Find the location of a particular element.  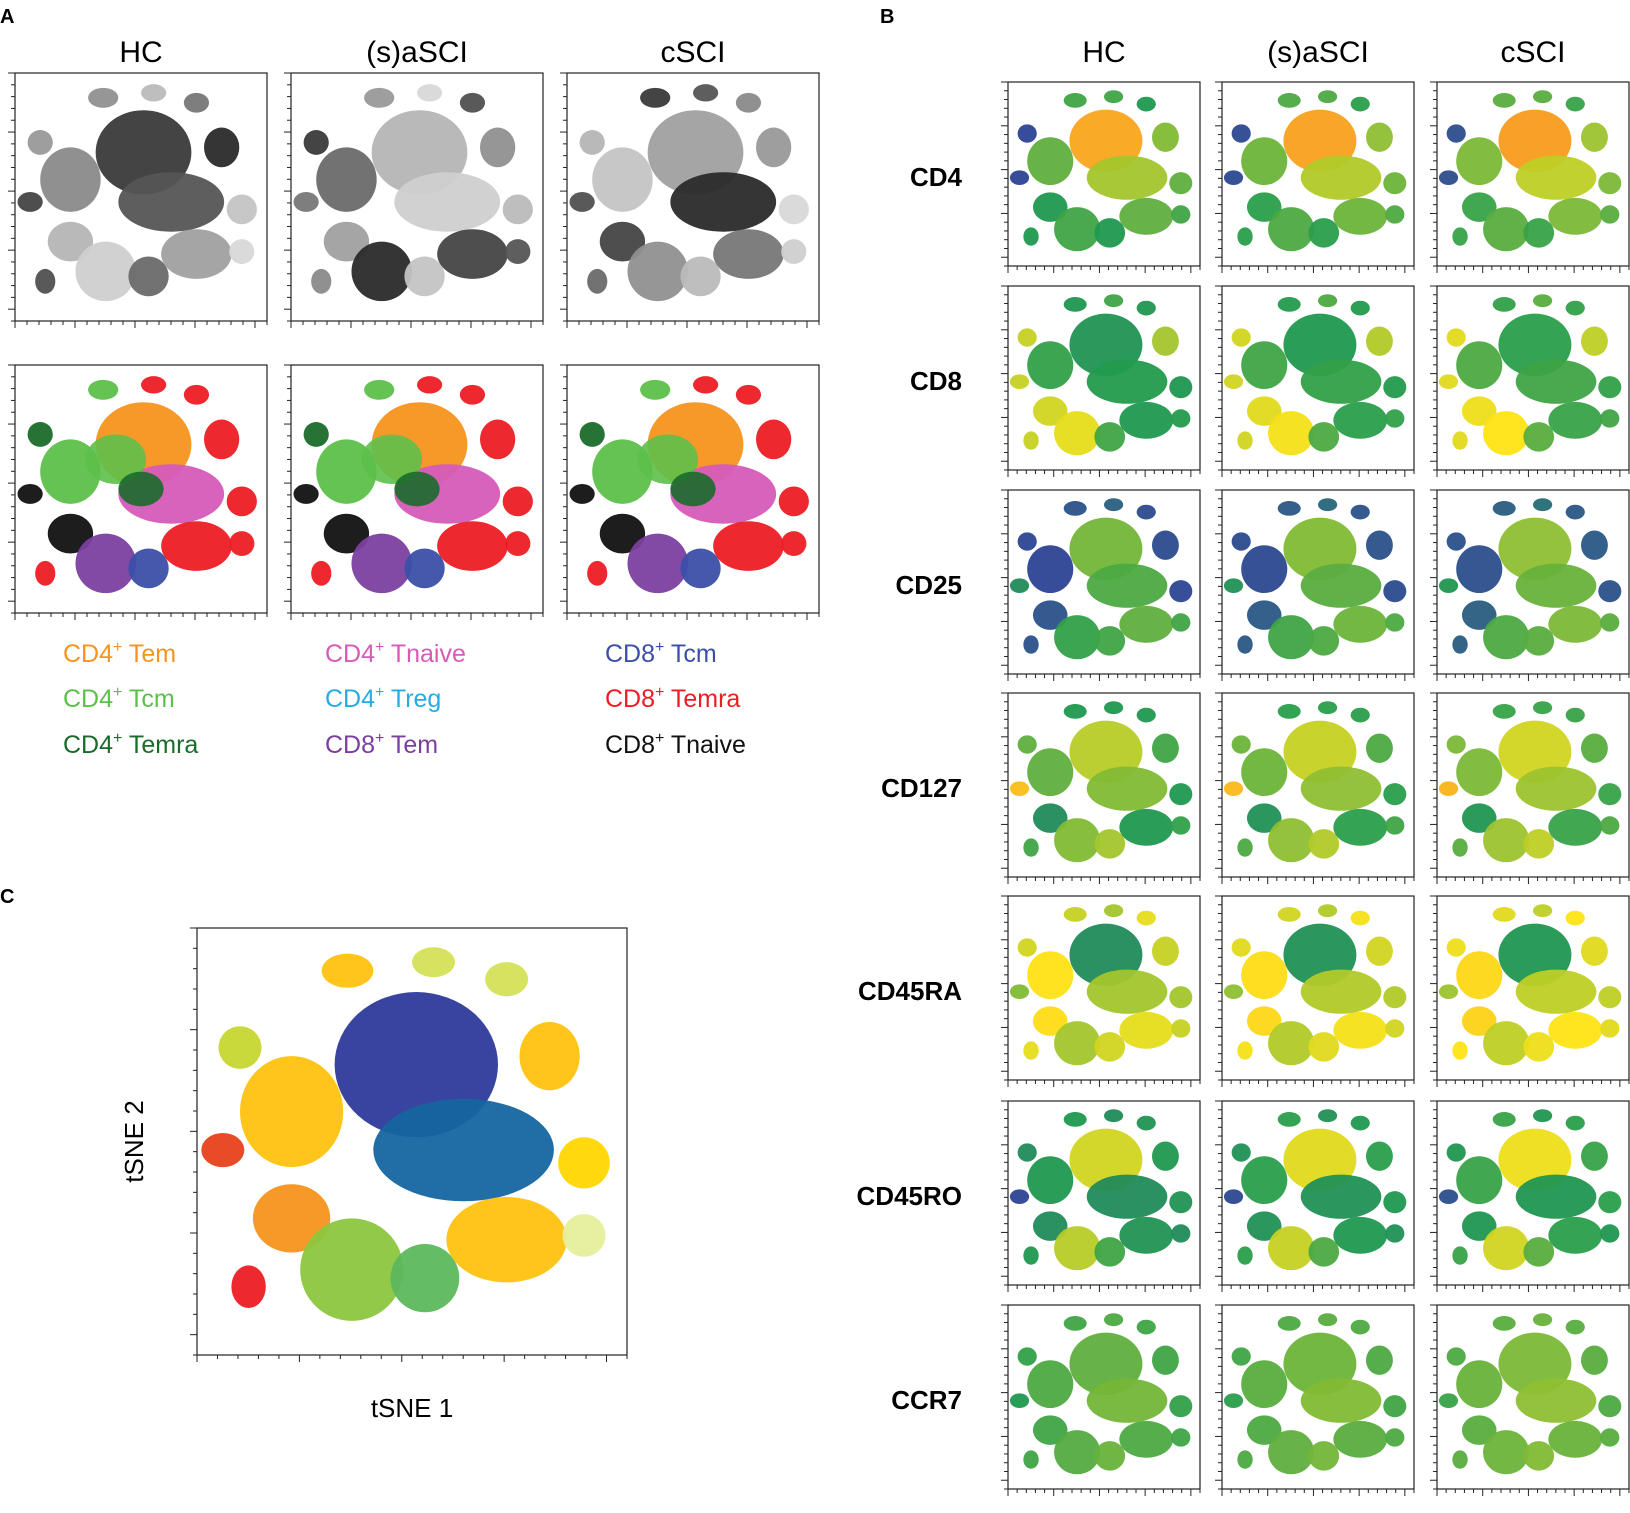

panel-b-condition-title: cSCI is located at coordinates (1532, 52).